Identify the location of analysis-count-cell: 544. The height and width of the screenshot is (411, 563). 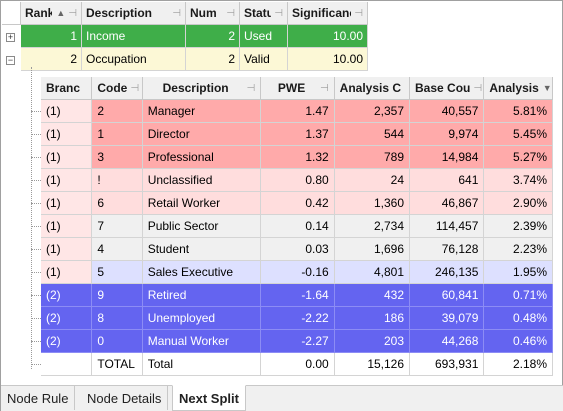
(372, 134).